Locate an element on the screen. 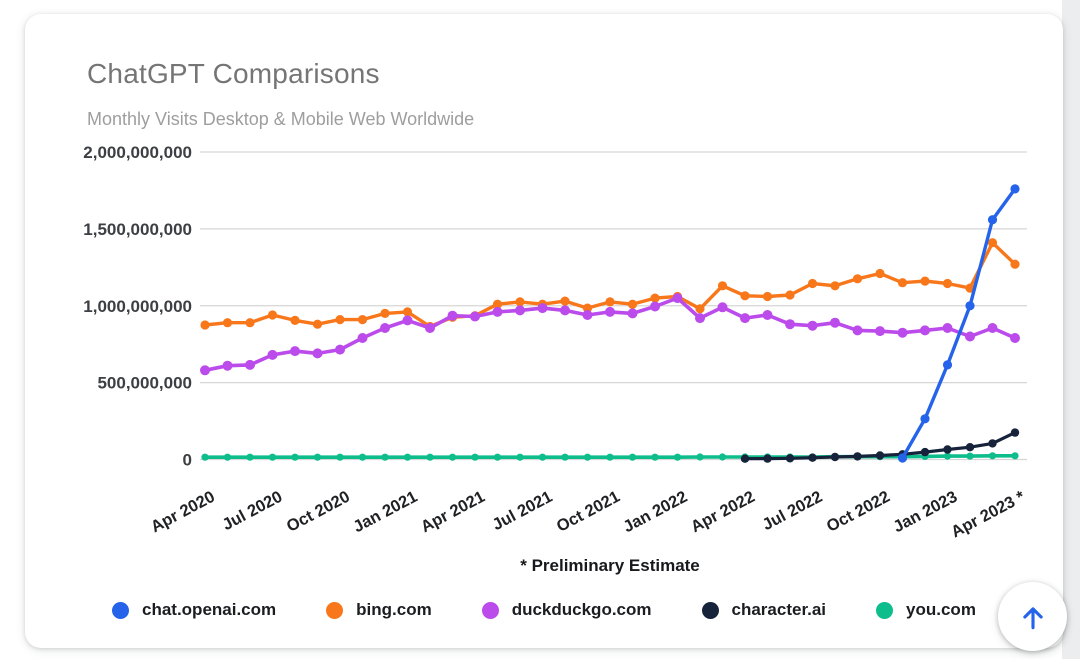 The width and height of the screenshot is (1080, 659). legend-label: character.ai is located at coordinates (779, 609).